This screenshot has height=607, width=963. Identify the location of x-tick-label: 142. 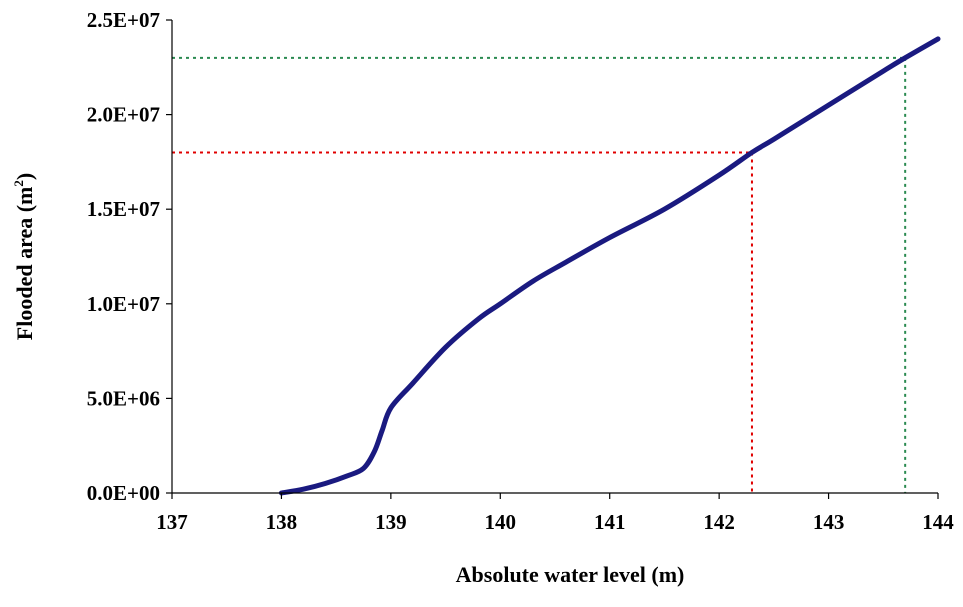
(719, 522).